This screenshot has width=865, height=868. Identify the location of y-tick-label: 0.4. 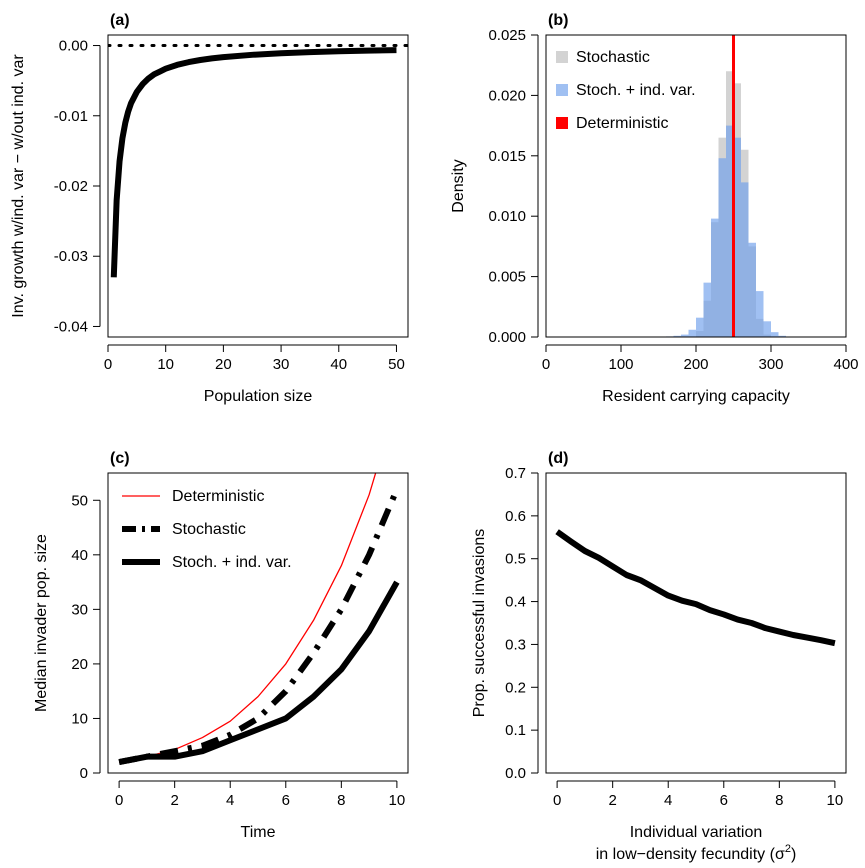
(515, 602).